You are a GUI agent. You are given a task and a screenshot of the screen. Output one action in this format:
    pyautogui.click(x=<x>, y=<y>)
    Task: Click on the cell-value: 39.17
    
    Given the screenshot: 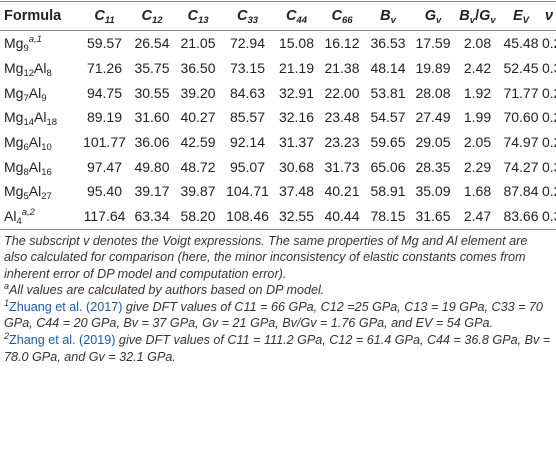 What is the action you would take?
    pyautogui.click(x=152, y=191)
    